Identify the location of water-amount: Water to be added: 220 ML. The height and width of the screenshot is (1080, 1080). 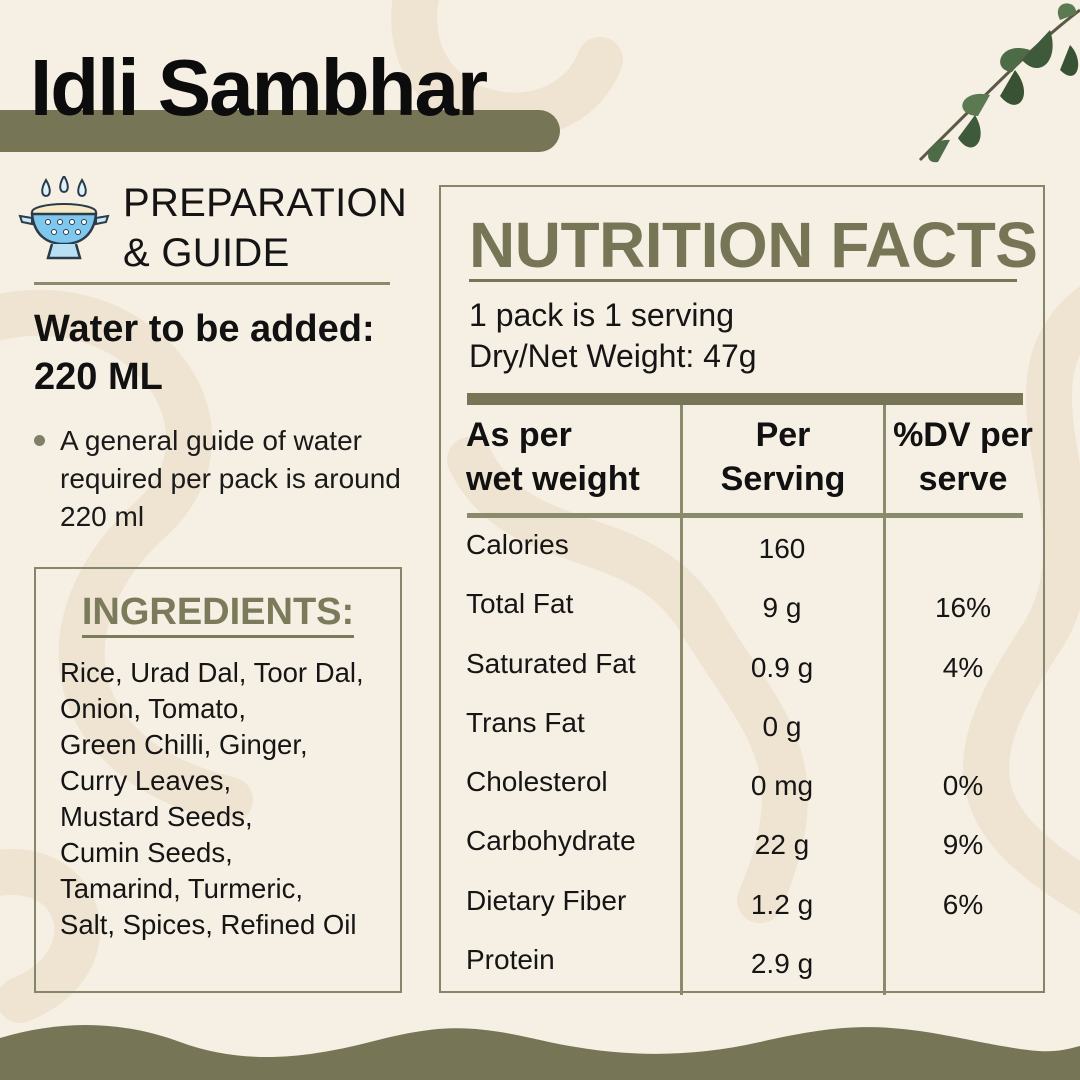
(204, 353).